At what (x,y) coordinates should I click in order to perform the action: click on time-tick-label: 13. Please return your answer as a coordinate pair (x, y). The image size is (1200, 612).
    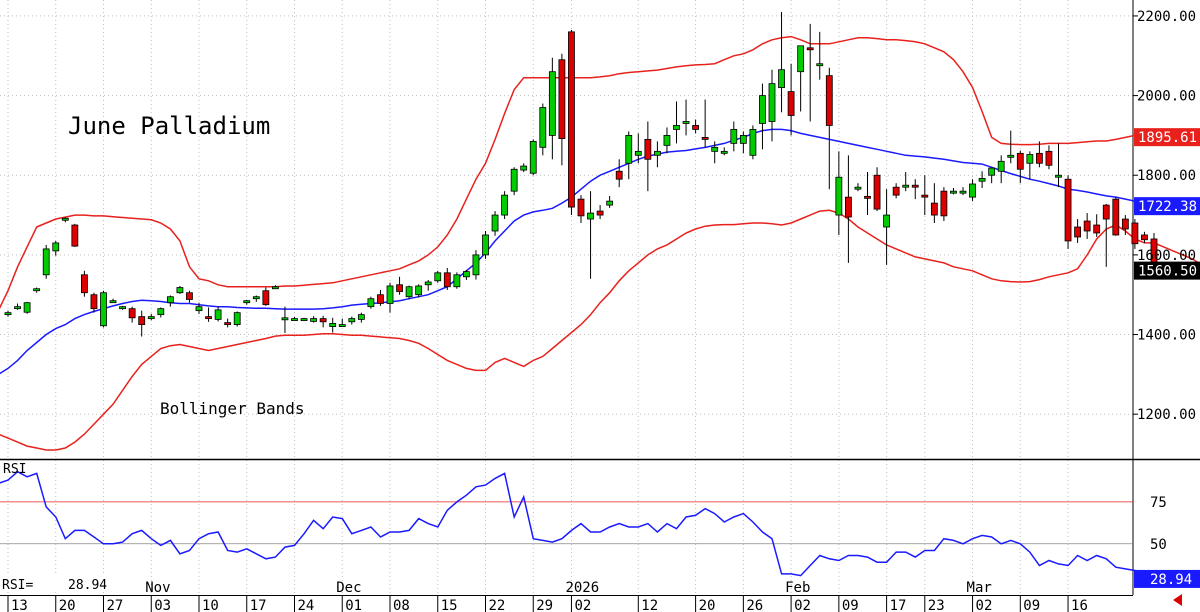
    Looking at the image, I should click on (19, 605).